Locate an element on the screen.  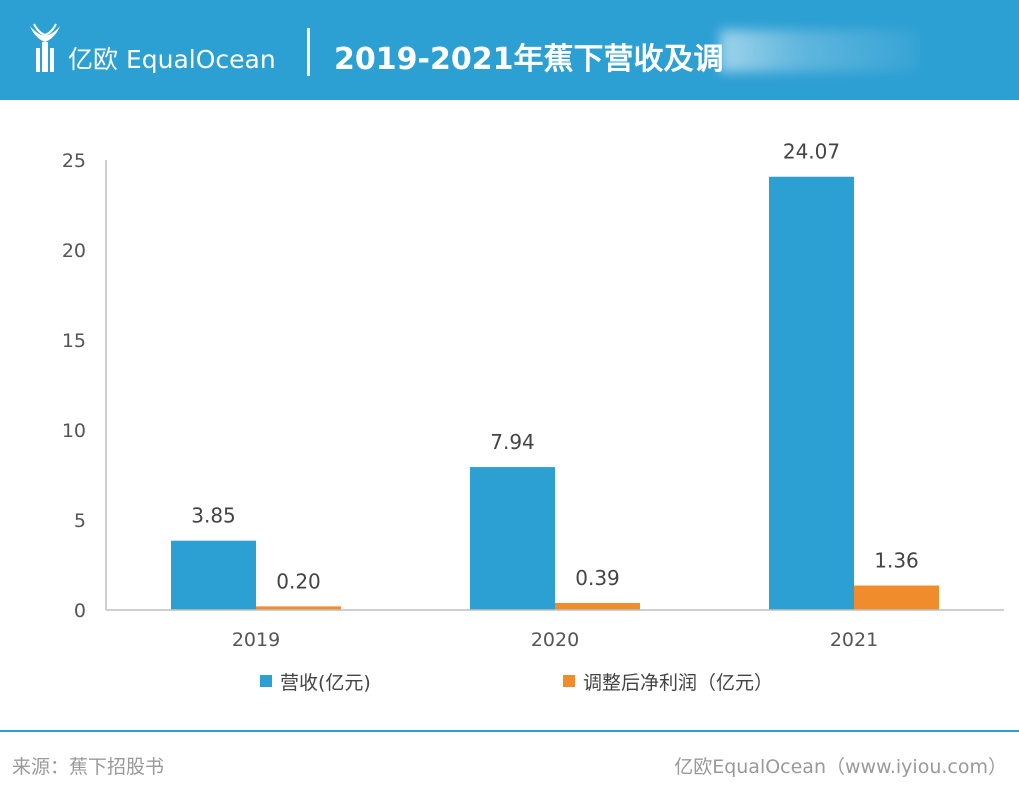
credit-note: 亿欧EqualOcean（www.iyiou.com） is located at coordinates (840, 767).